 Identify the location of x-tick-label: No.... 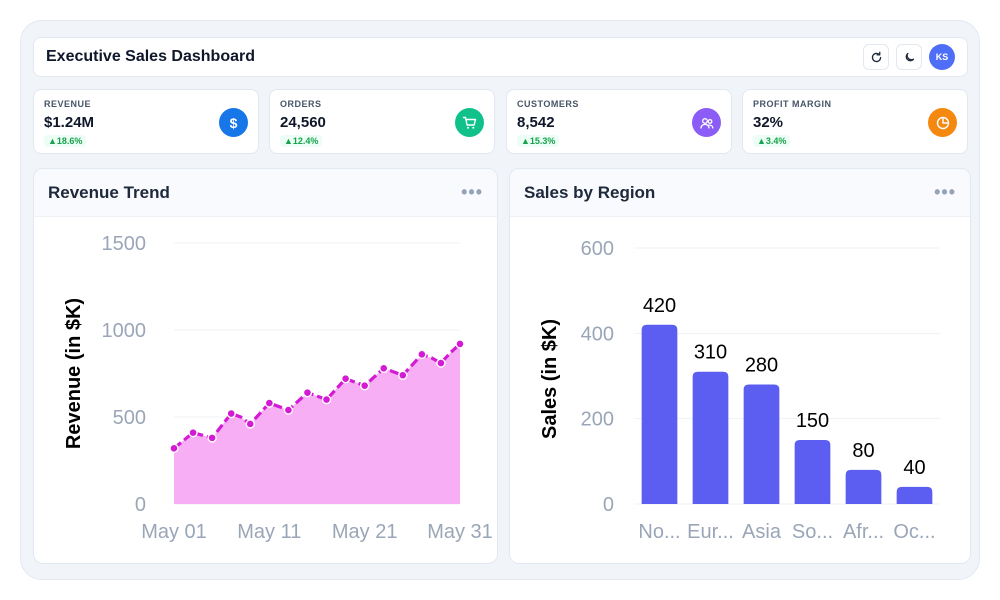
(659, 532).